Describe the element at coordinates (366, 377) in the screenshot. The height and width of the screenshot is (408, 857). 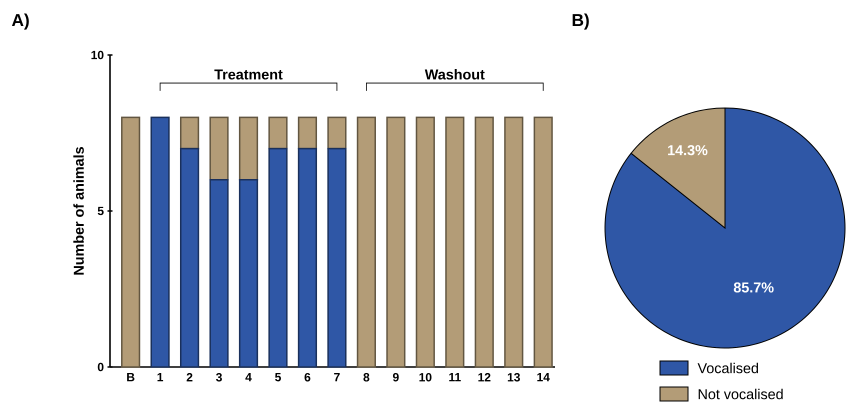
I see `x-tick-label: 8` at that location.